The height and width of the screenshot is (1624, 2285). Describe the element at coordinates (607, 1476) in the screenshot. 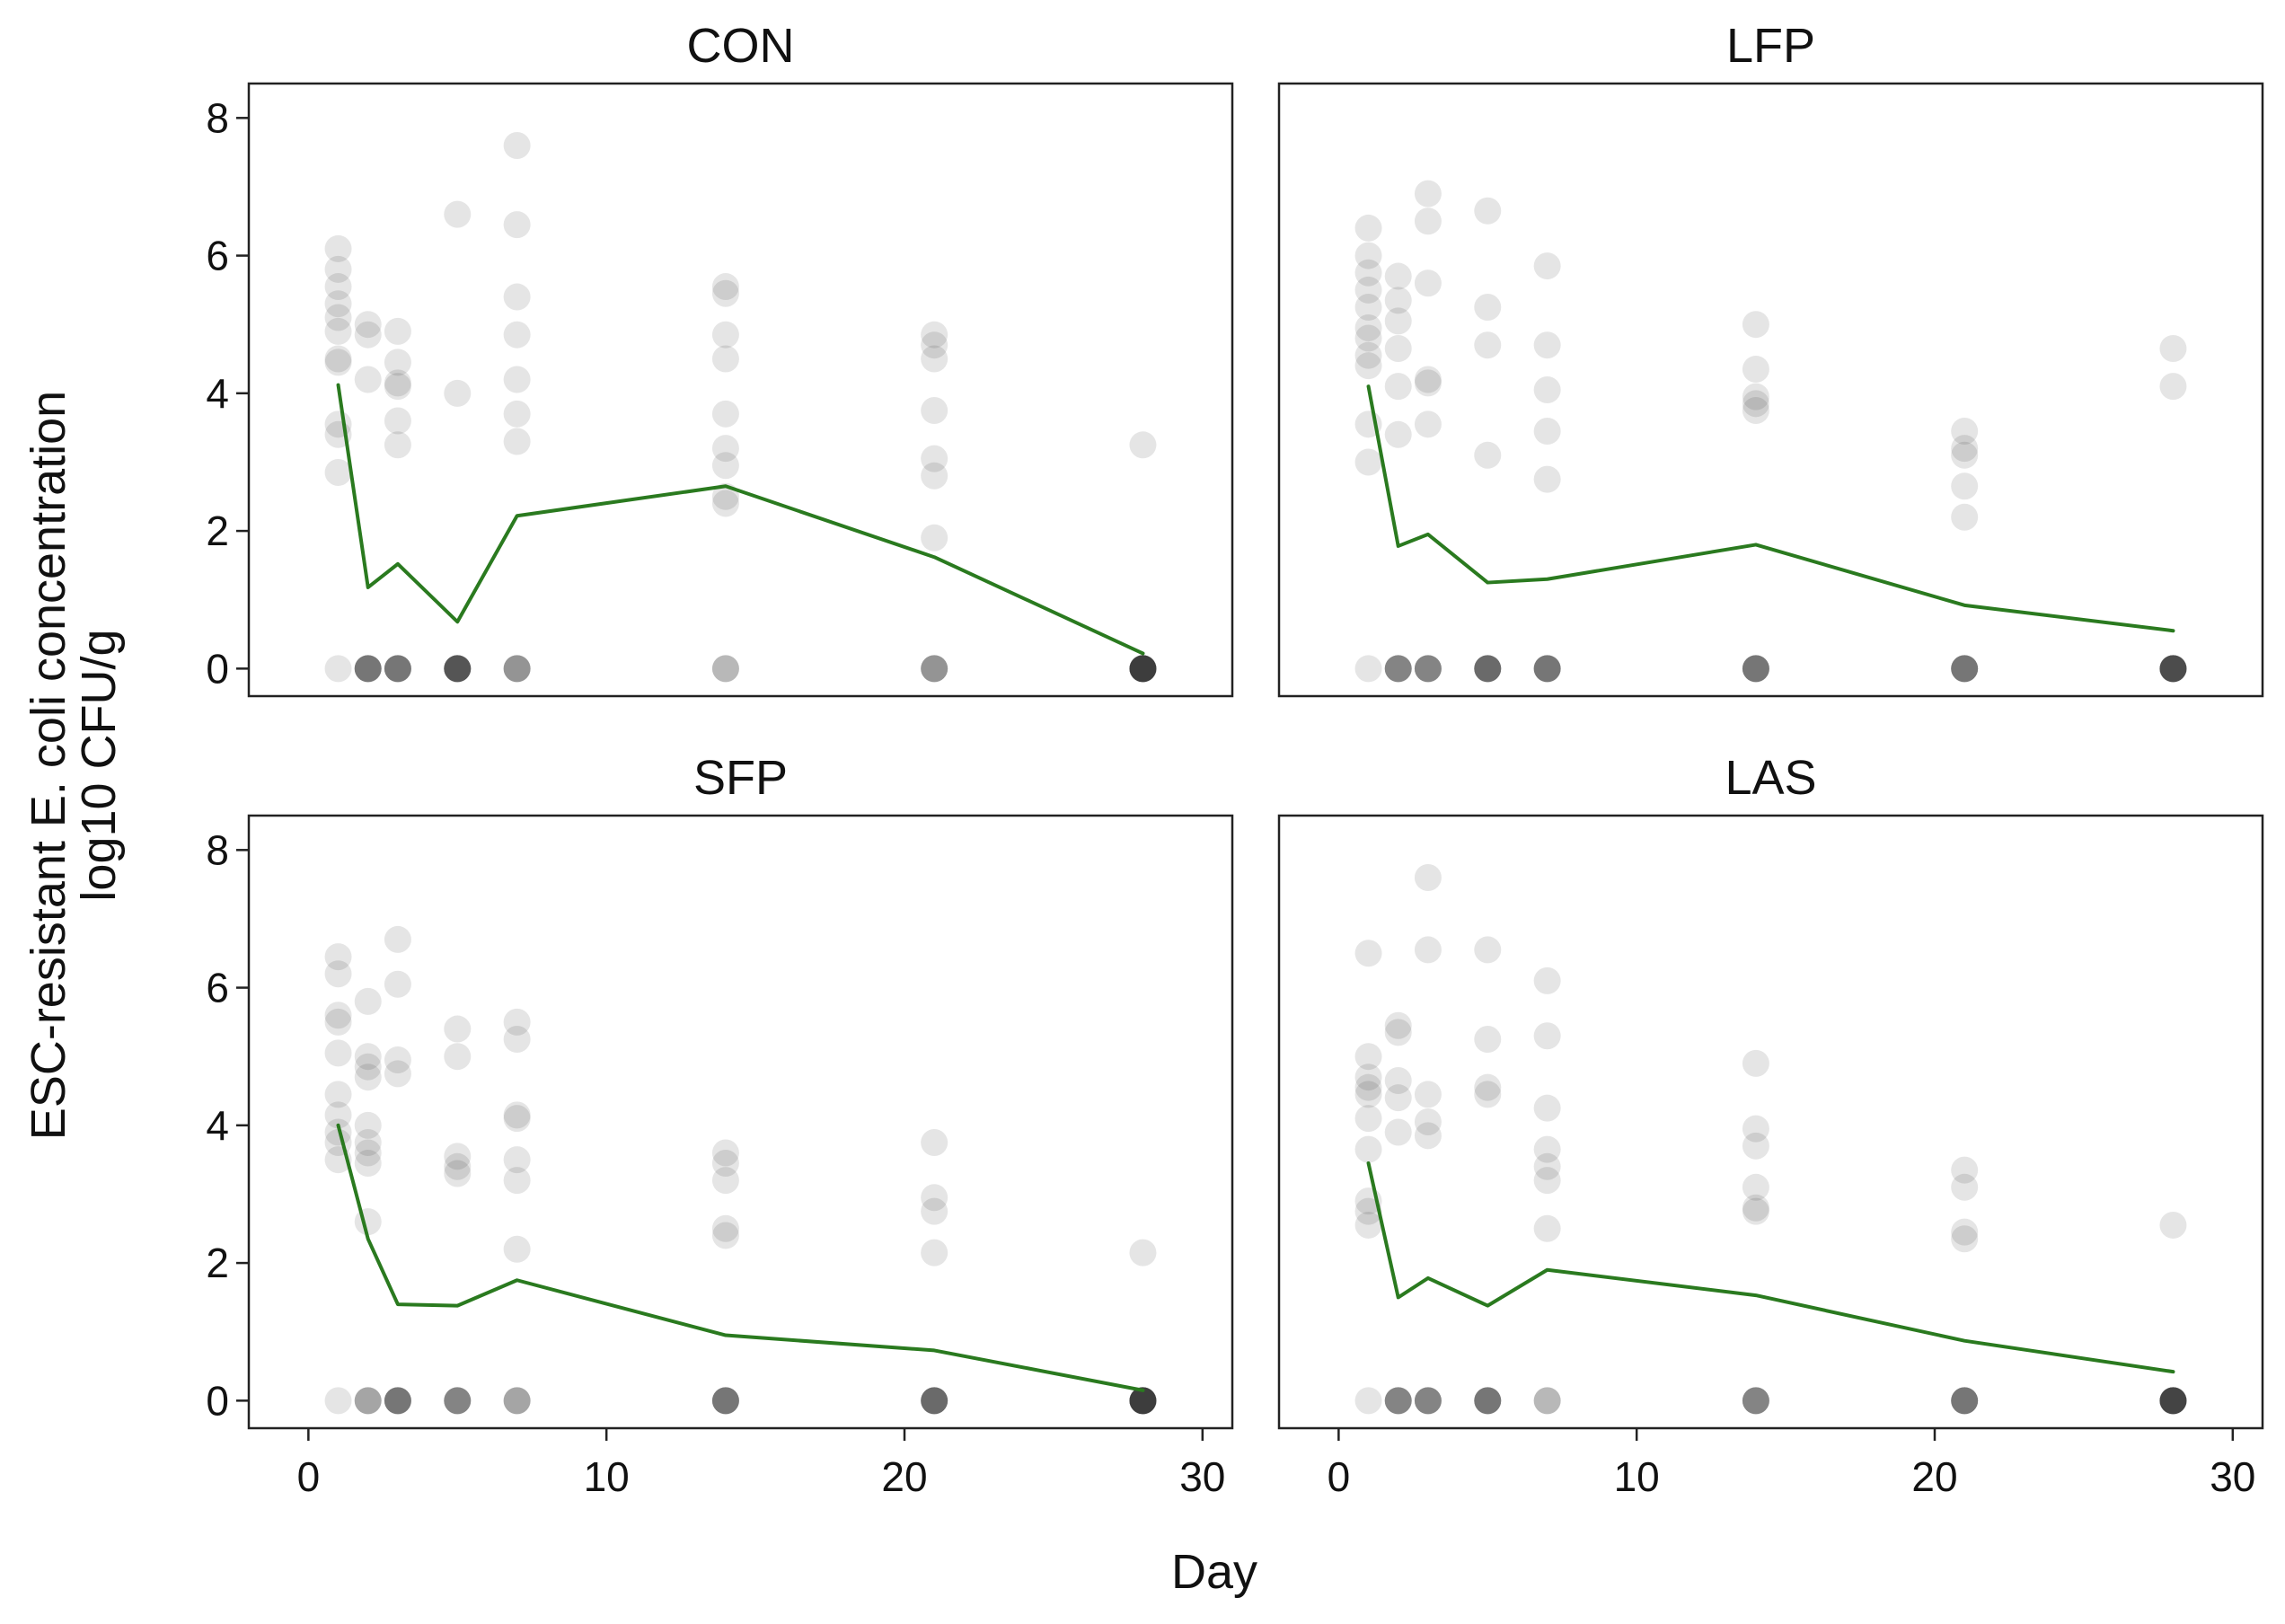

I see `x-tick-label: 10` at that location.